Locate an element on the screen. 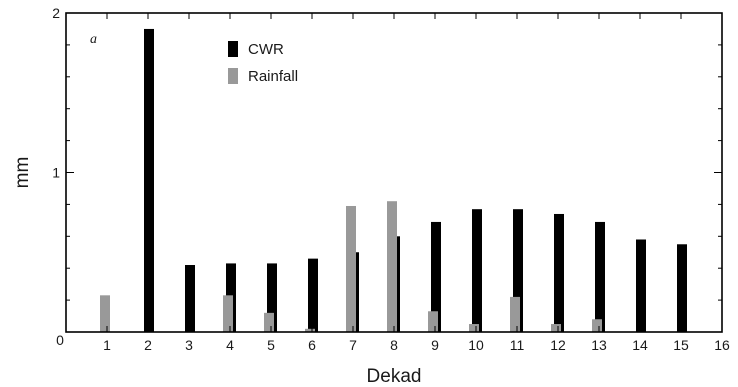 Image resolution: width=738 pixels, height=387 pixels. x-tick-label-6: 6 is located at coordinates (312, 345).